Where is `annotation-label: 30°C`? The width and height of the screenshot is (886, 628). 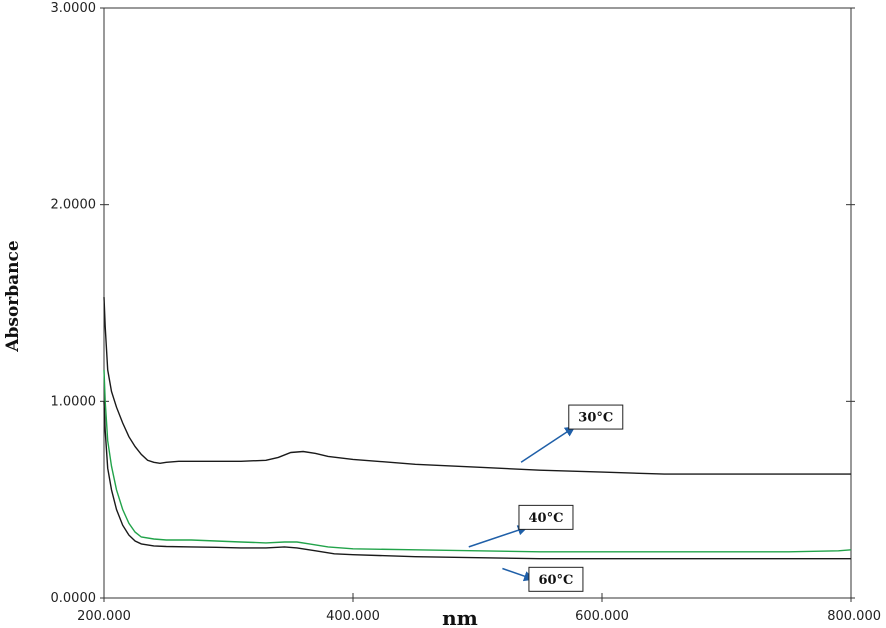 annotation-label: 30°C is located at coordinates (595, 418).